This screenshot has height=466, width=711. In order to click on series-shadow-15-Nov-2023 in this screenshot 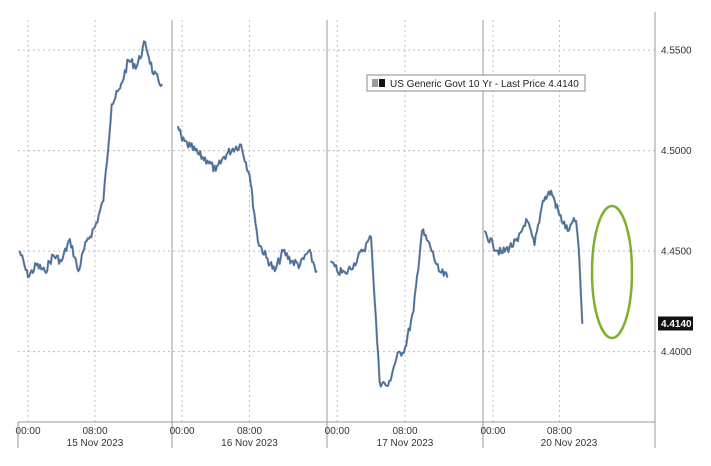, I will do `click(90, 159)`.